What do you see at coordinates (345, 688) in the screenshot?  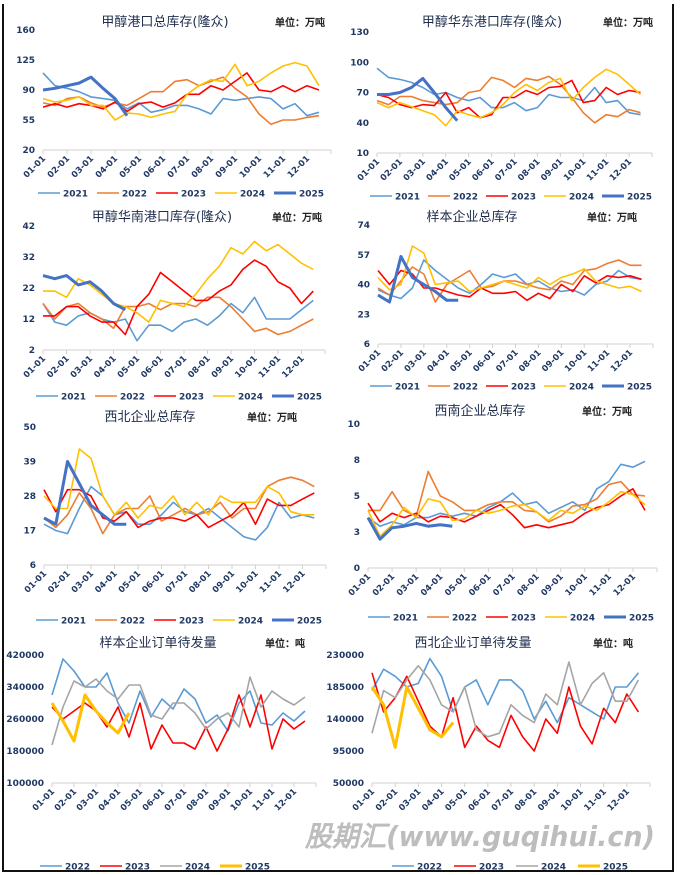 I see `y-tick-label: 185000` at bounding box center [345, 688].